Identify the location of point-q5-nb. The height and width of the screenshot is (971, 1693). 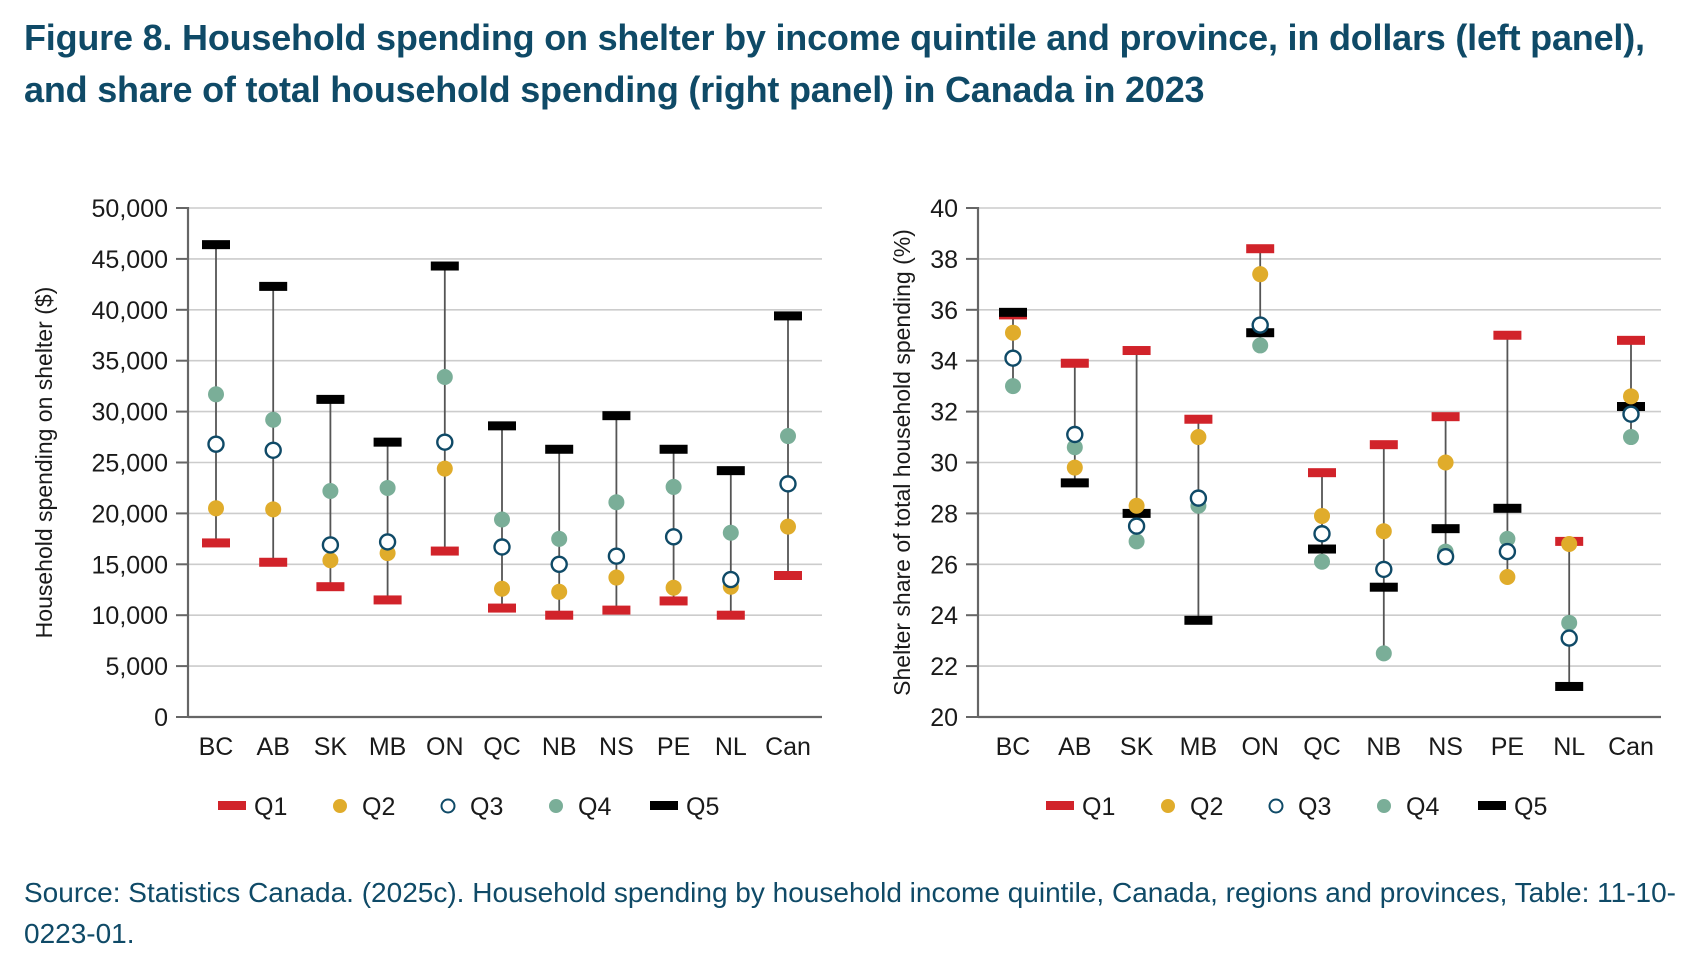
(559, 449).